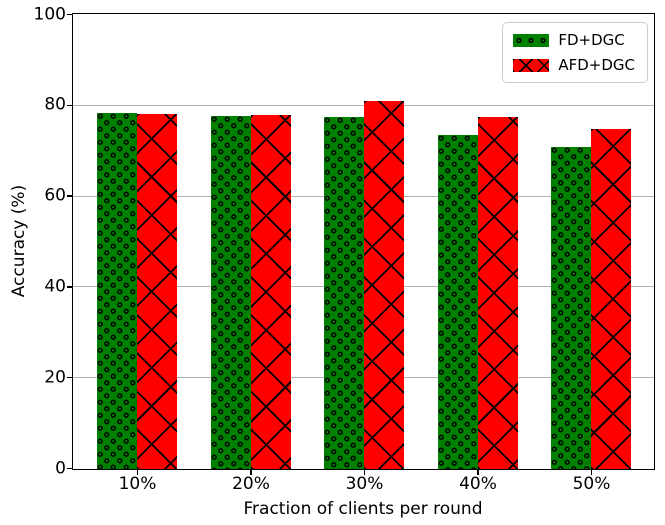  I want to click on bar-fd-dgc-10%, so click(117, 291).